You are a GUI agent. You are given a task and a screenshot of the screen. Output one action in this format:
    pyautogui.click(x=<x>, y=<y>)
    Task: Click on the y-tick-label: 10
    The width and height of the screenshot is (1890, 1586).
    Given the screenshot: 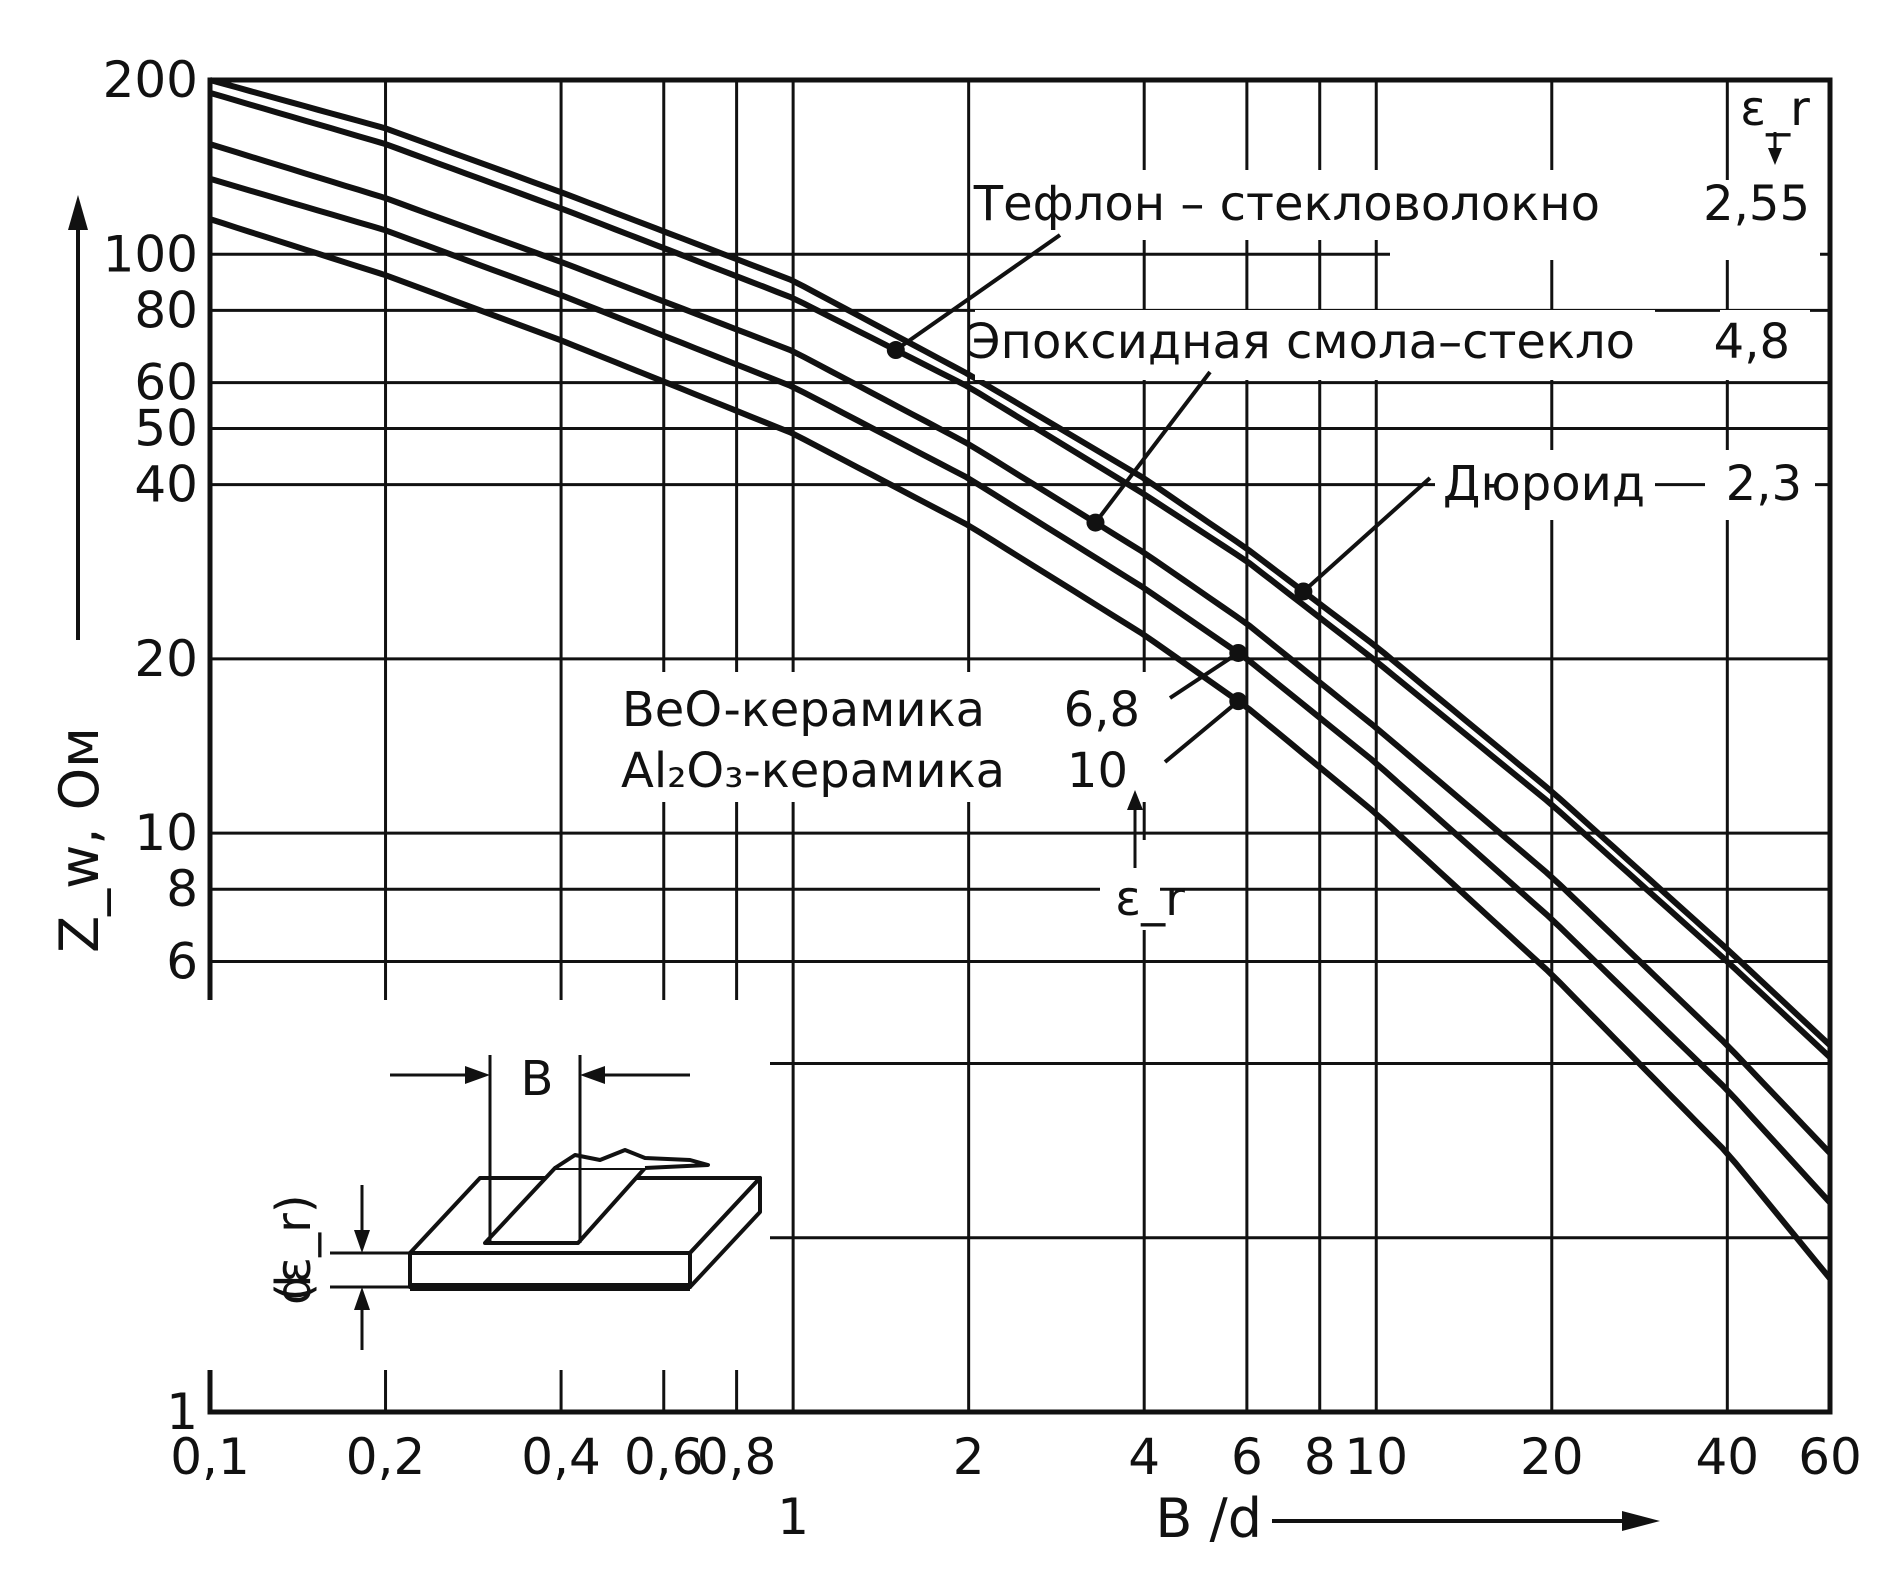 What is the action you would take?
    pyautogui.click(x=166, y=833)
    